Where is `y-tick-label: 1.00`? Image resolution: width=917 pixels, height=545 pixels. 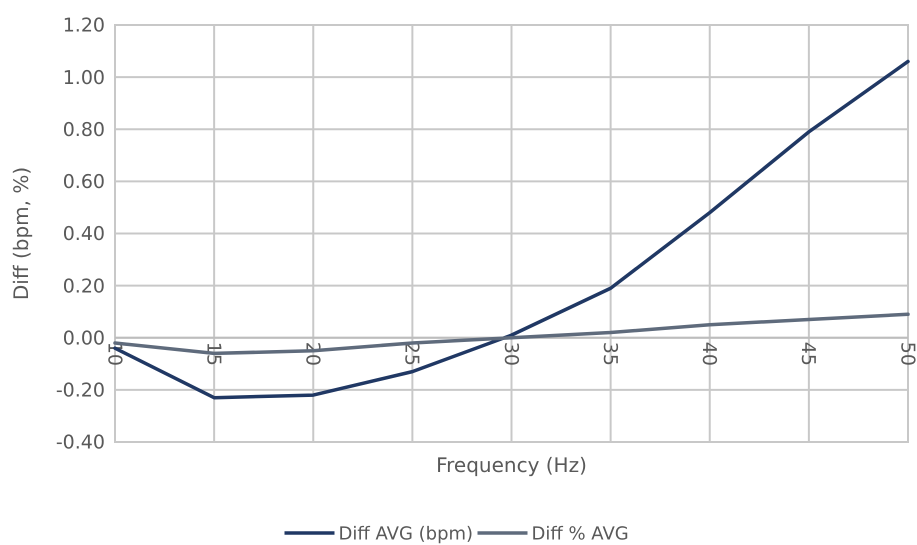
y-tick-label: 1.00 is located at coordinates (83, 77).